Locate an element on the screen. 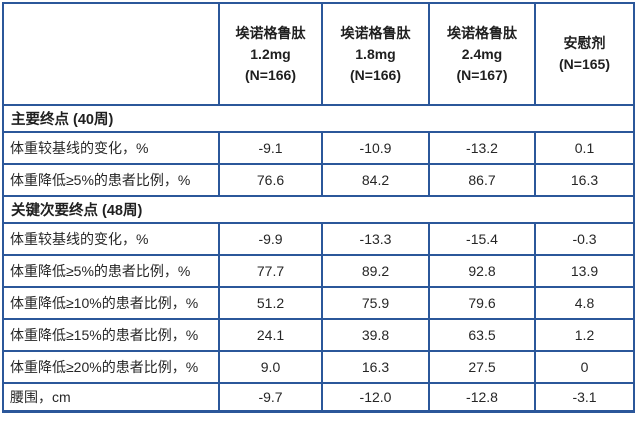 This screenshot has height=443, width=640. cell-value: 27.5 is located at coordinates (482, 367).